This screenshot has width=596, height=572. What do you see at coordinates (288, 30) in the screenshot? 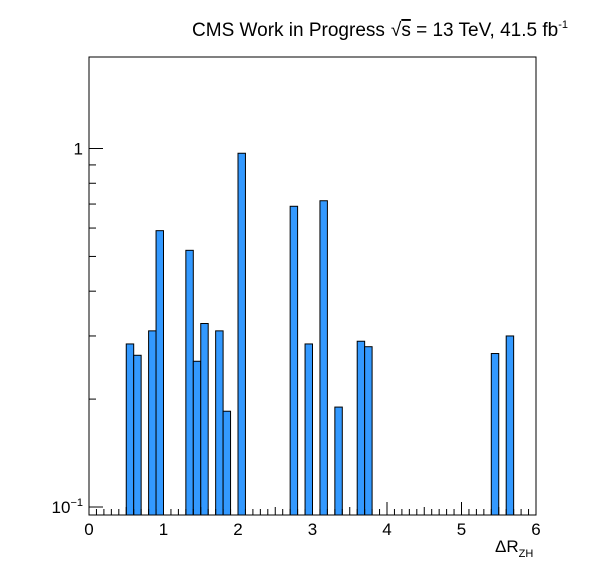
I see `title-prefix: CMS Work in Progress` at bounding box center [288, 30].